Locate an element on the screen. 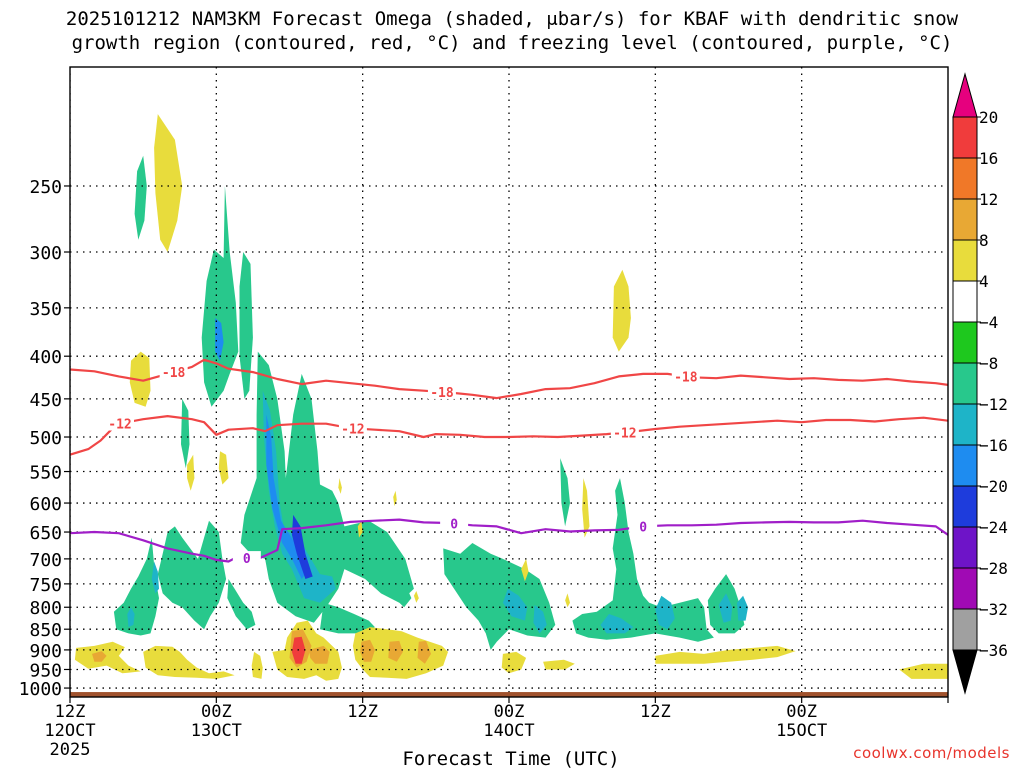  colorbar-over-triangle is located at coordinates (965, 95).